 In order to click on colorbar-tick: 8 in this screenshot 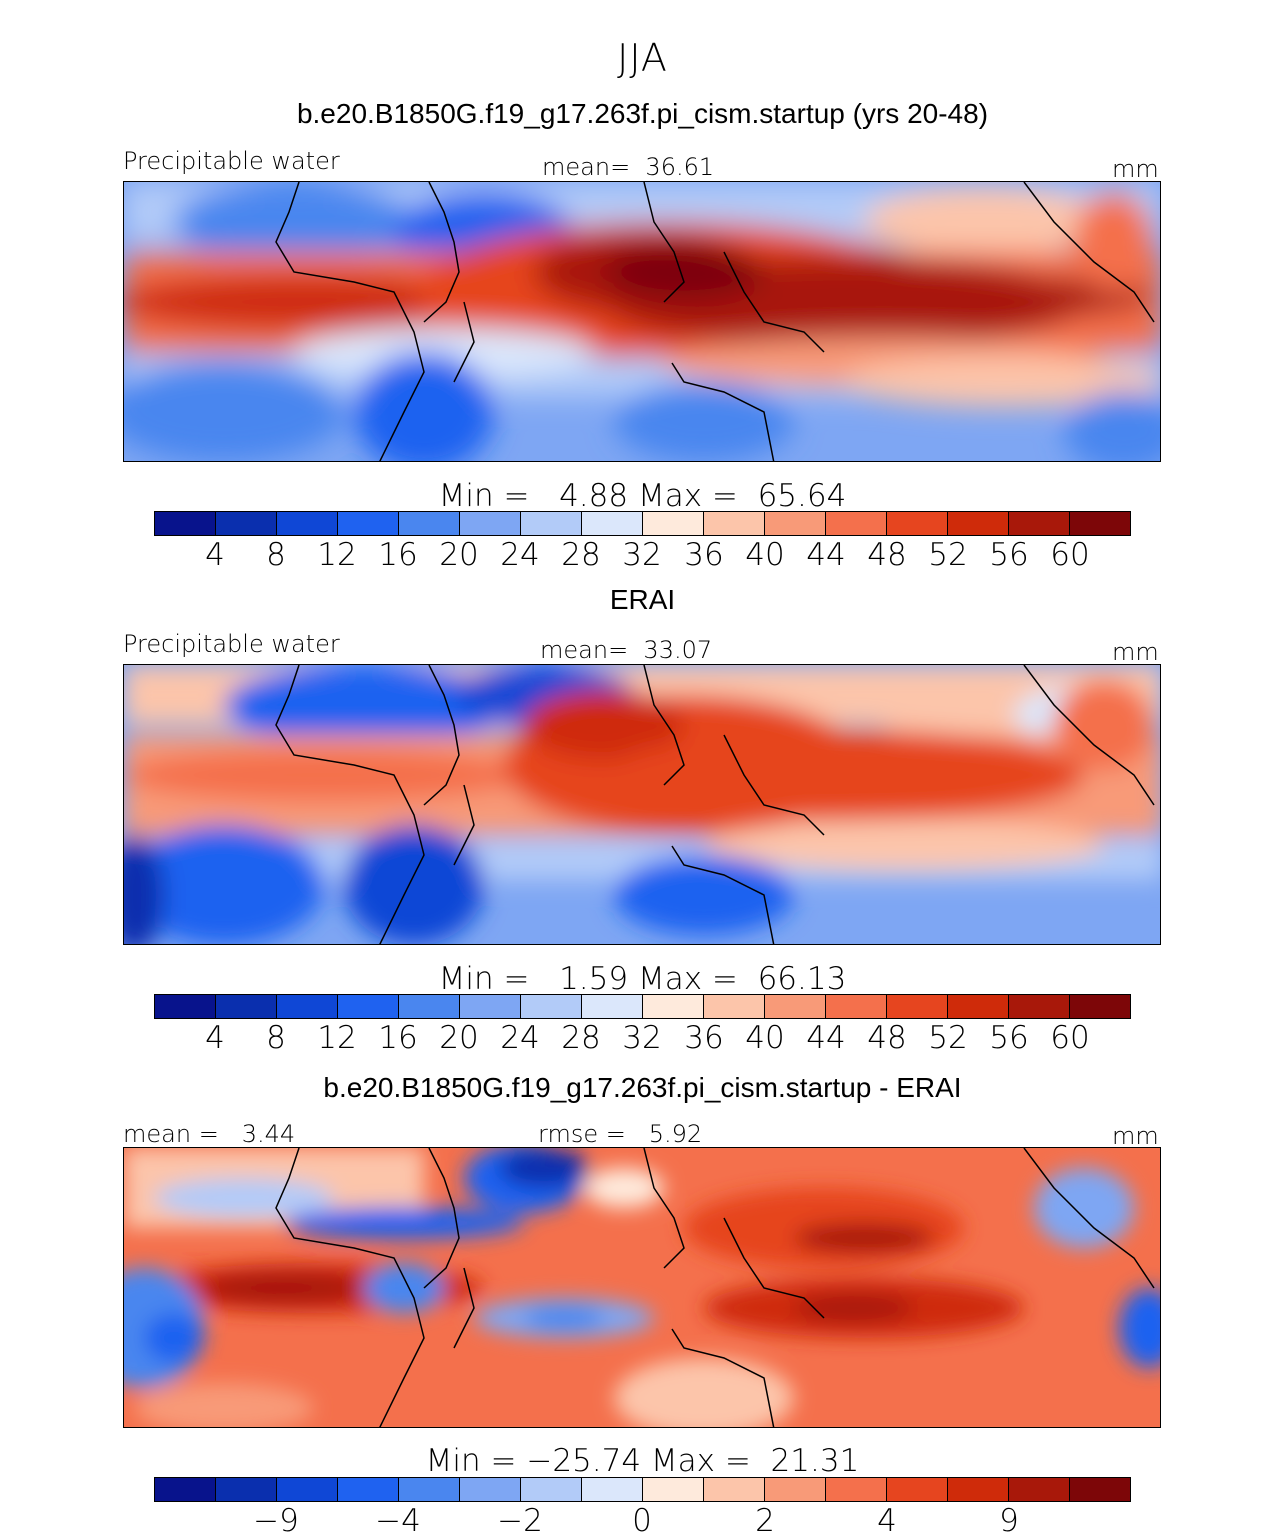, I will do `click(276, 555)`.